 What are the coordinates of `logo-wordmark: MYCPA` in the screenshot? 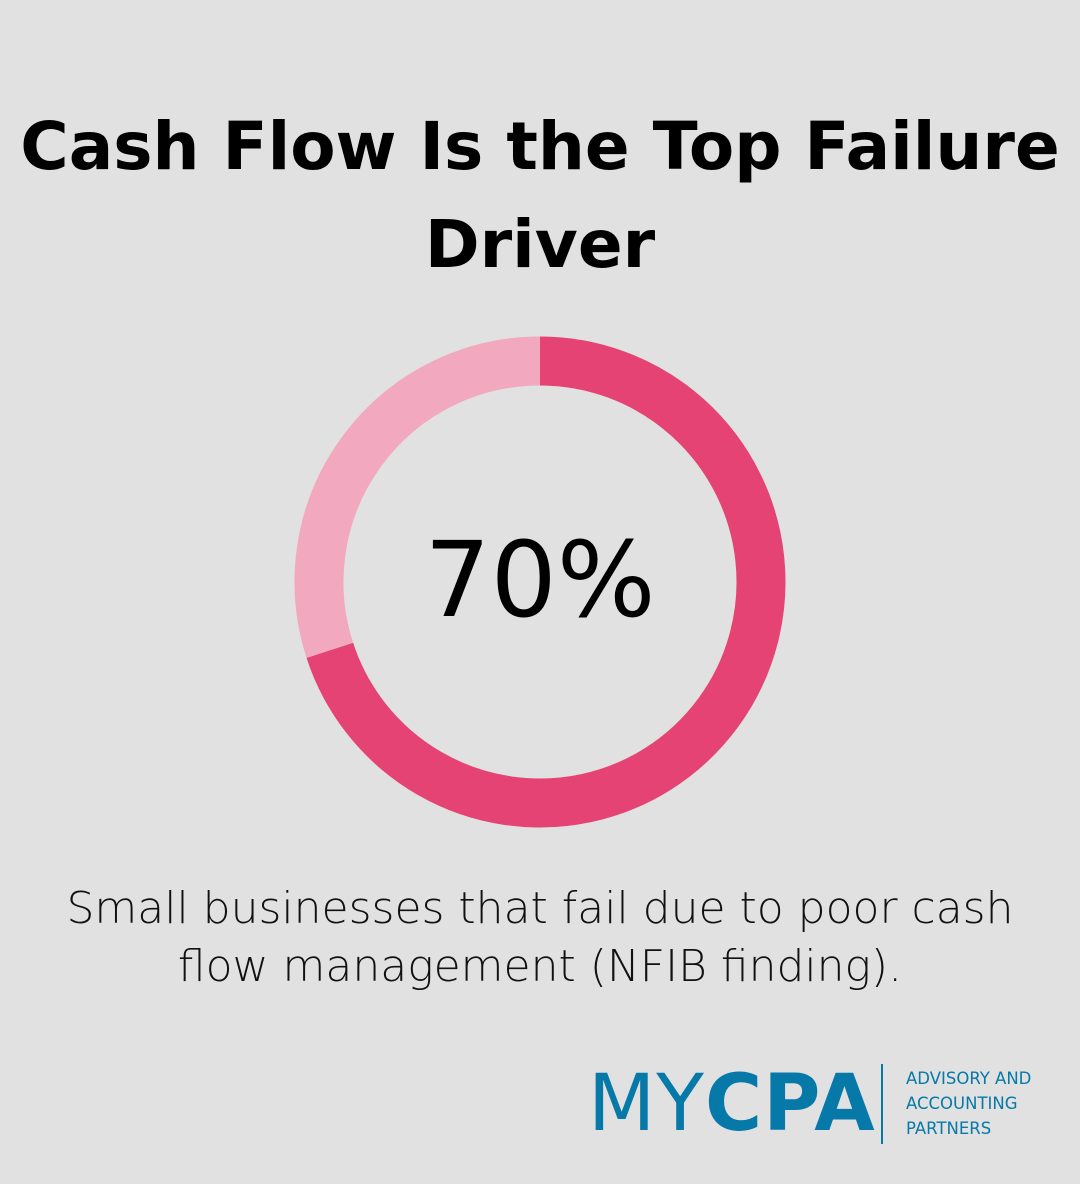 It's located at (732, 1104).